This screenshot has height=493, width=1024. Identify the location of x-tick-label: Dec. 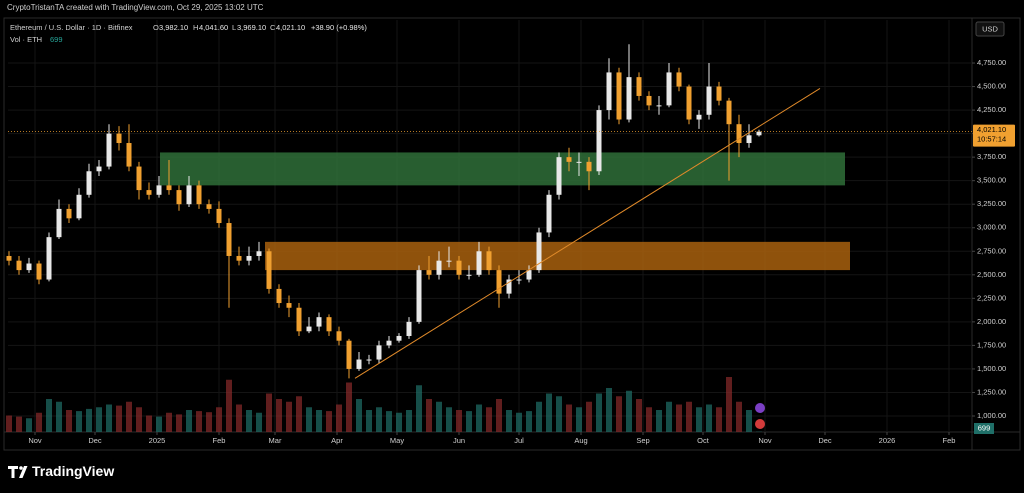
(95, 440).